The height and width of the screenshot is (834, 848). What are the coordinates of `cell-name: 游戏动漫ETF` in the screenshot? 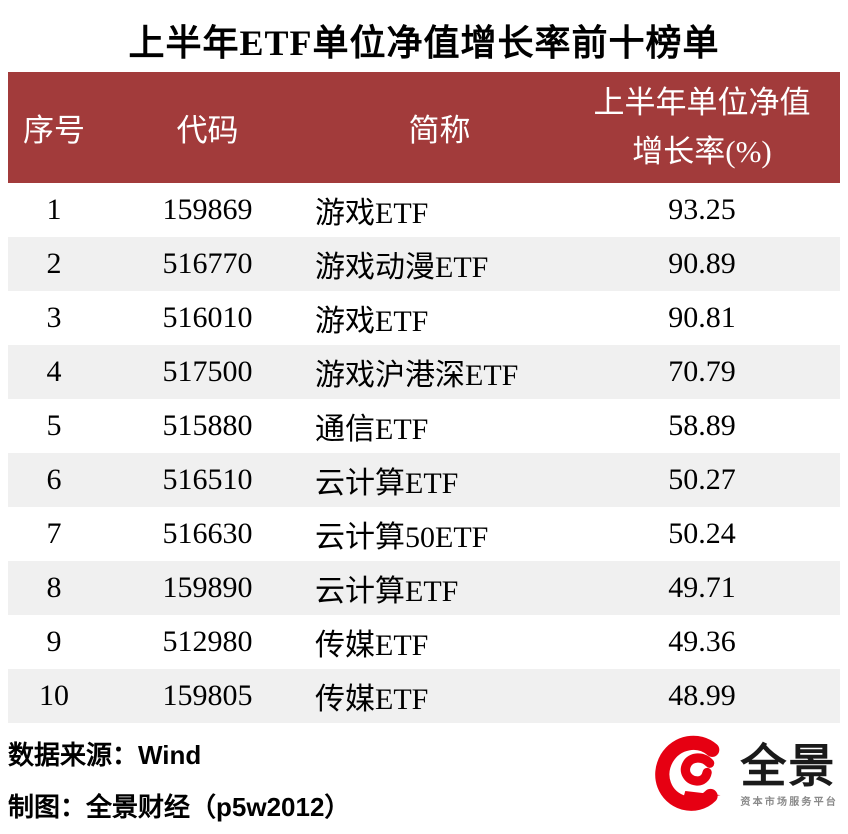 It's located at (402, 267).